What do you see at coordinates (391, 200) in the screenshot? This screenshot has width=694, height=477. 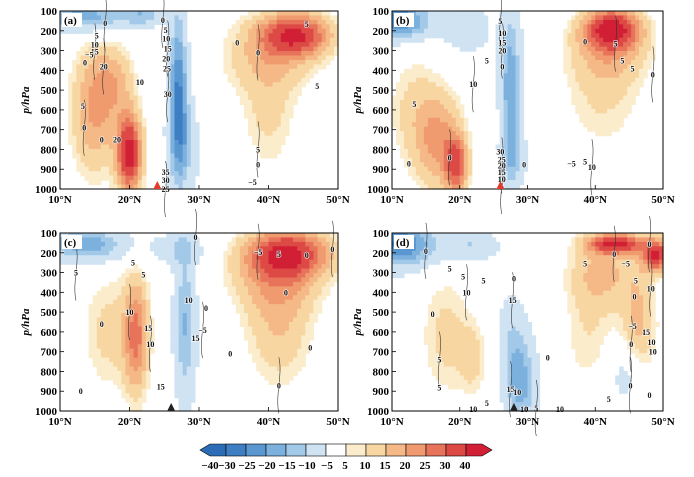 I see `x-tick-label: 10°N` at bounding box center [391, 200].